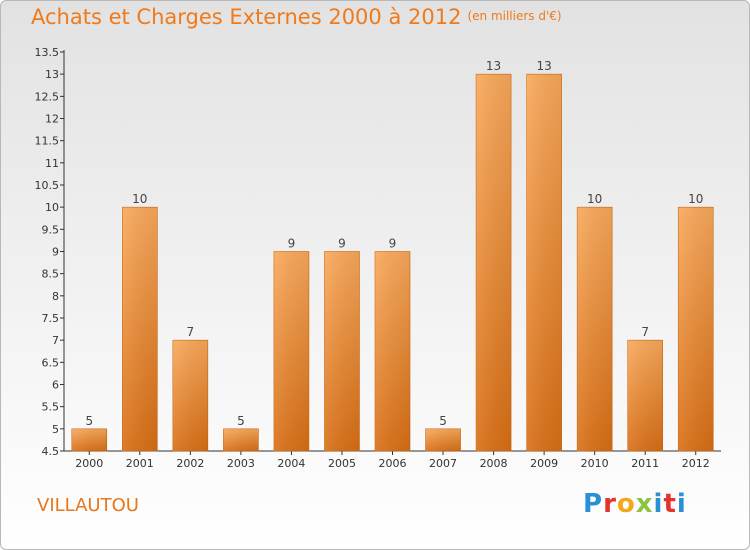 The height and width of the screenshot is (550, 750). Describe the element at coordinates (342, 463) in the screenshot. I see `x-tick-label: 2005` at that location.